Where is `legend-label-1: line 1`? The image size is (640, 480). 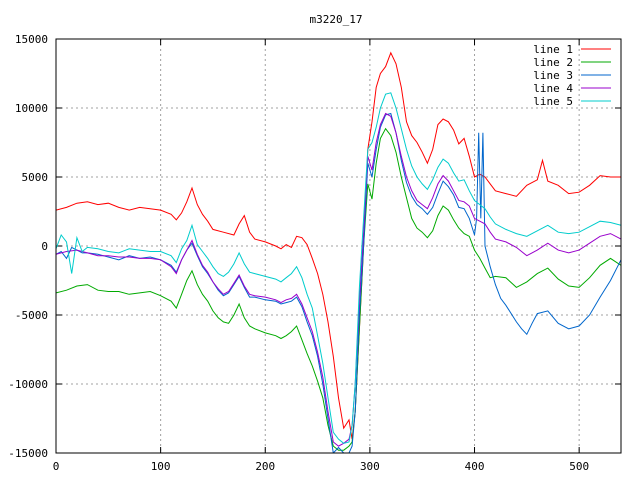 legend-label-1: line 1 is located at coordinates (553, 49).